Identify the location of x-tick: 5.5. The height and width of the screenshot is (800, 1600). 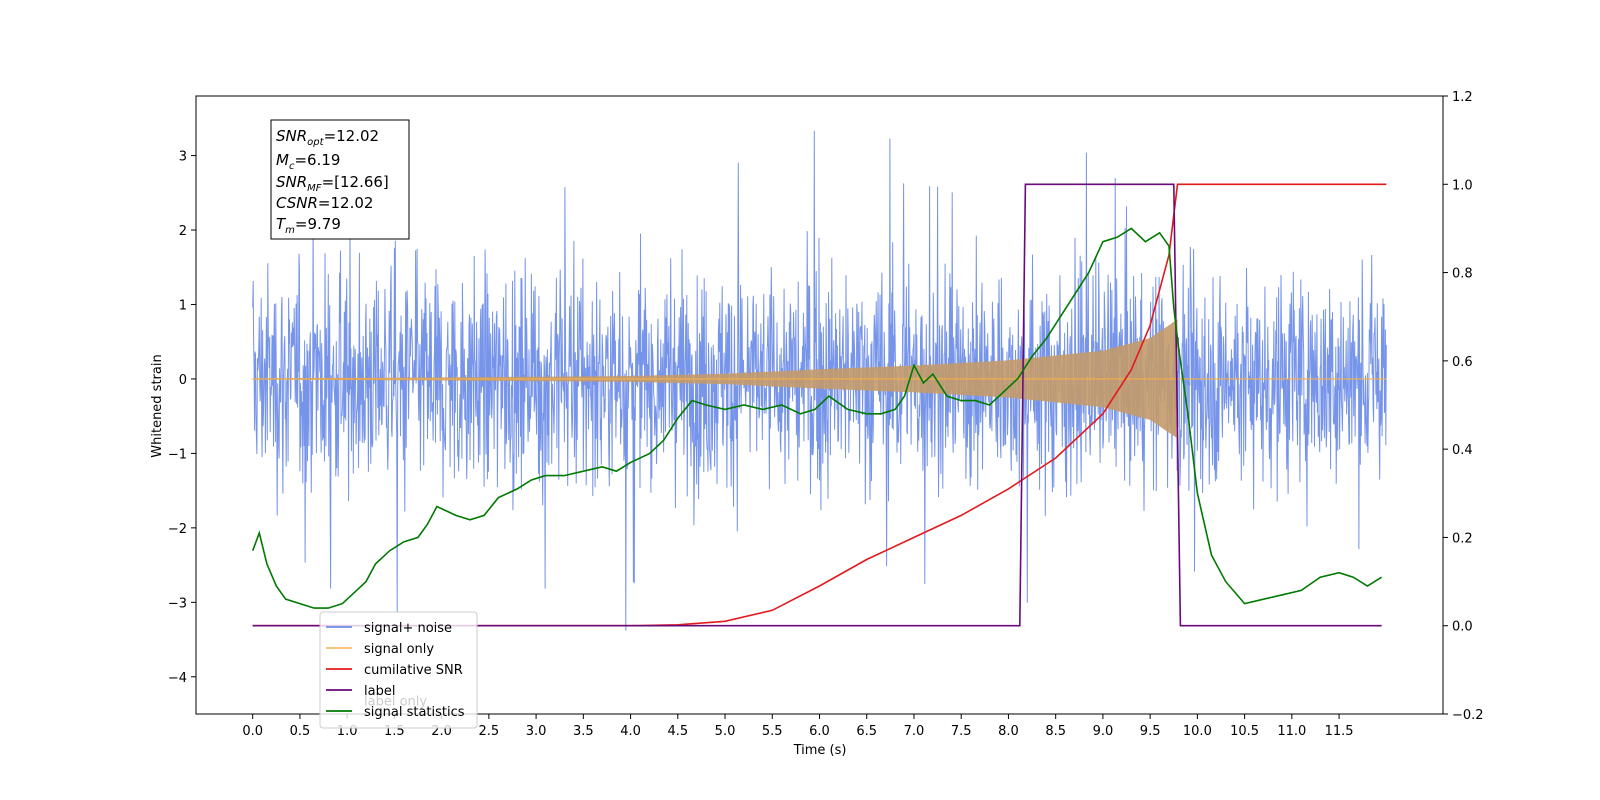
(772, 726).